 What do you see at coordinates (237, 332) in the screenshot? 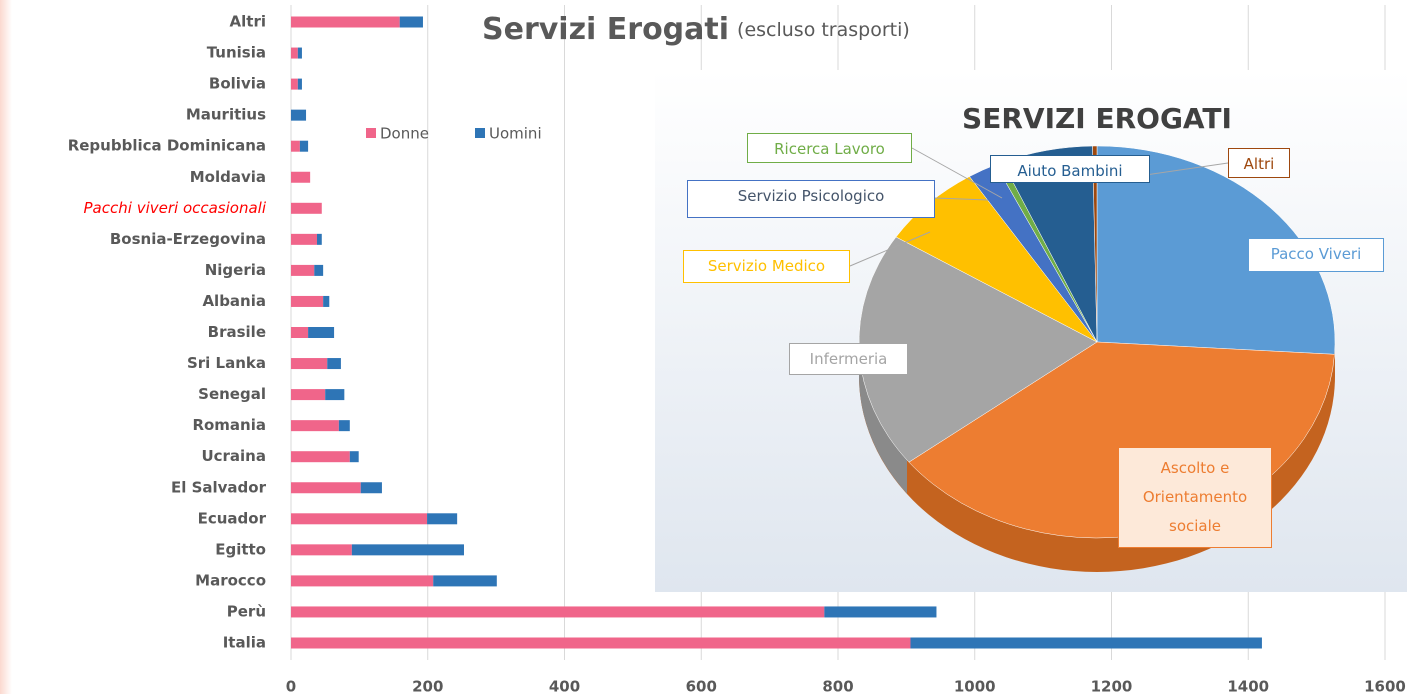
I see `y-tick-label: Brasile` at bounding box center [237, 332].